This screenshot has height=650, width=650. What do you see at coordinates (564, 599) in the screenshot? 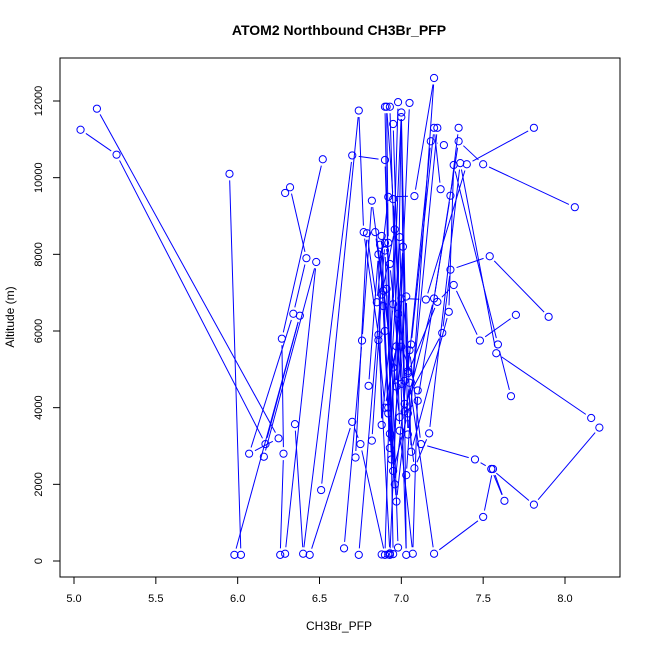
I see `x-tick-label: 8.0` at bounding box center [564, 599].